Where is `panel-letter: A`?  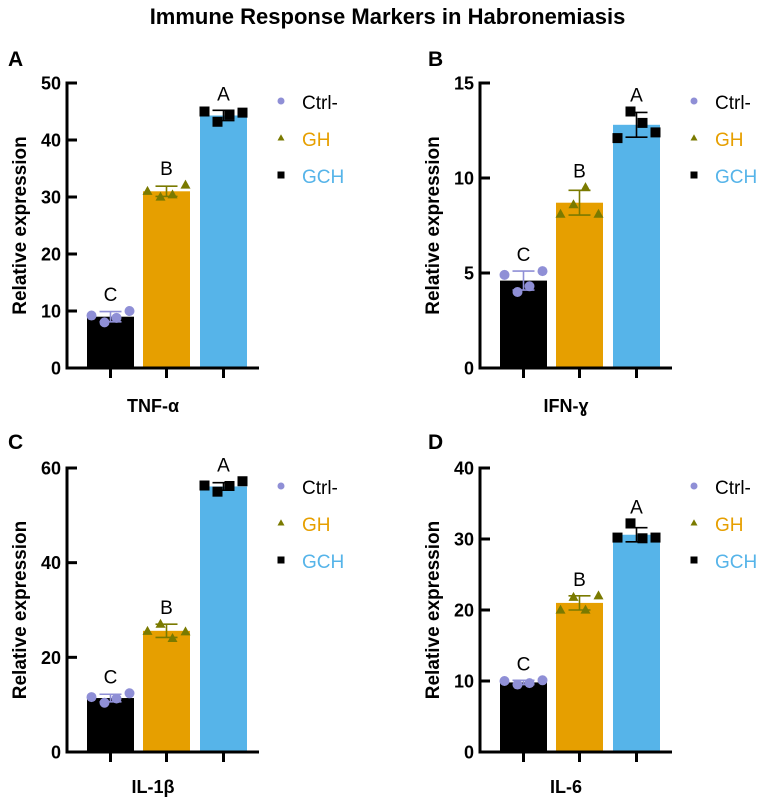 panel-letter: A is located at coordinates (15, 59).